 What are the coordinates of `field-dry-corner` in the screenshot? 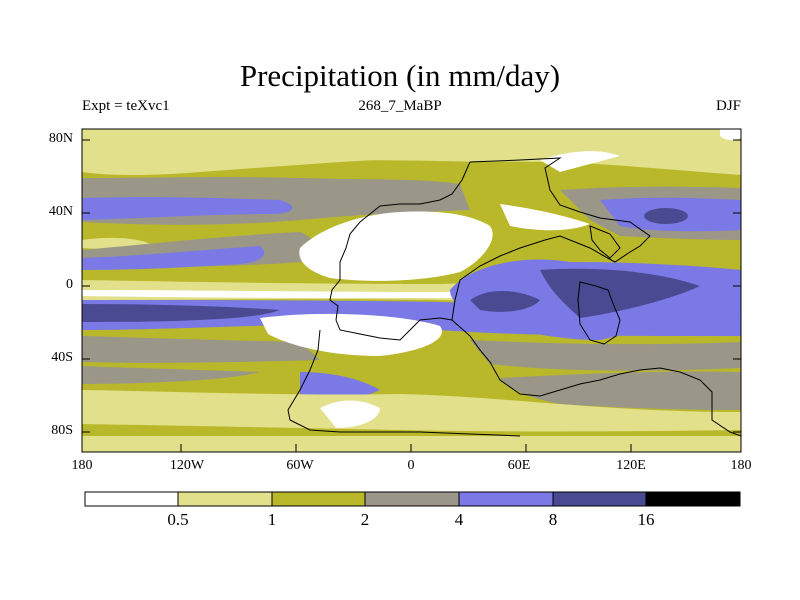 It's located at (730, 135).